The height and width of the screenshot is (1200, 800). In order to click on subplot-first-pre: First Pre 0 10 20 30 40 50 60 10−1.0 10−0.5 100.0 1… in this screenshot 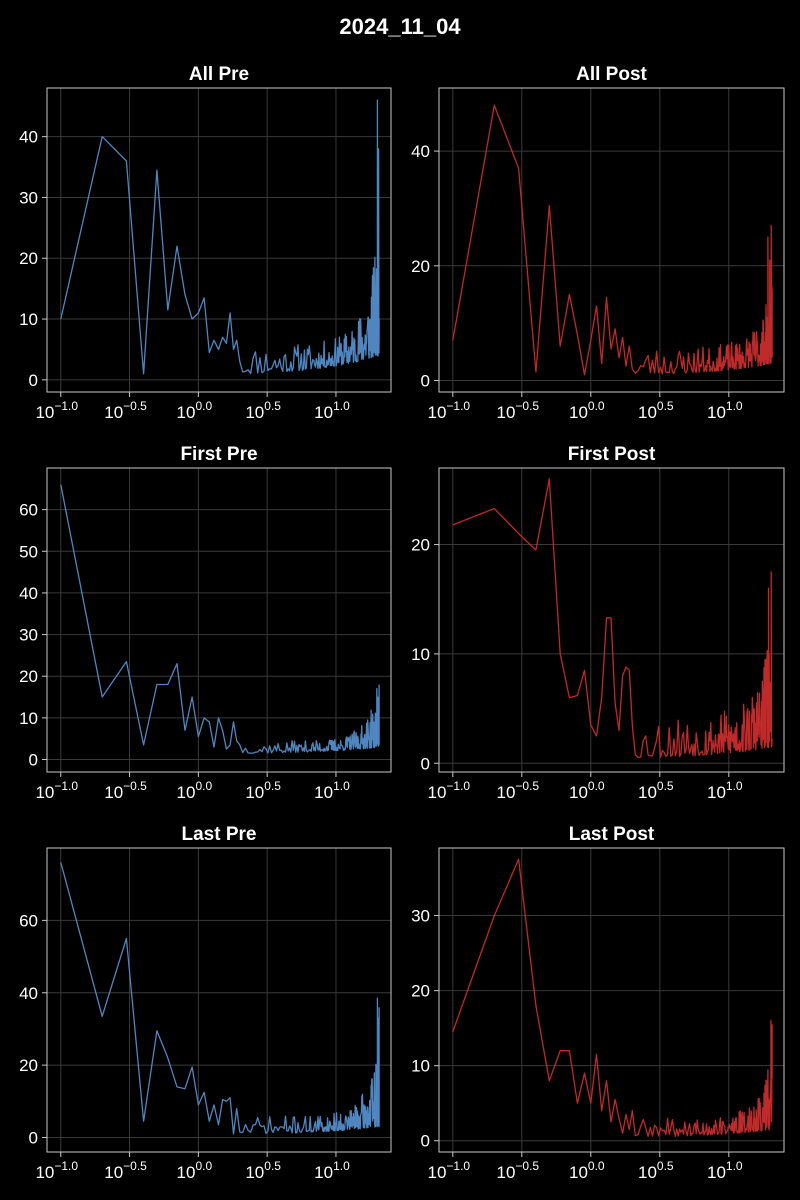, I will do `click(205, 623)`.